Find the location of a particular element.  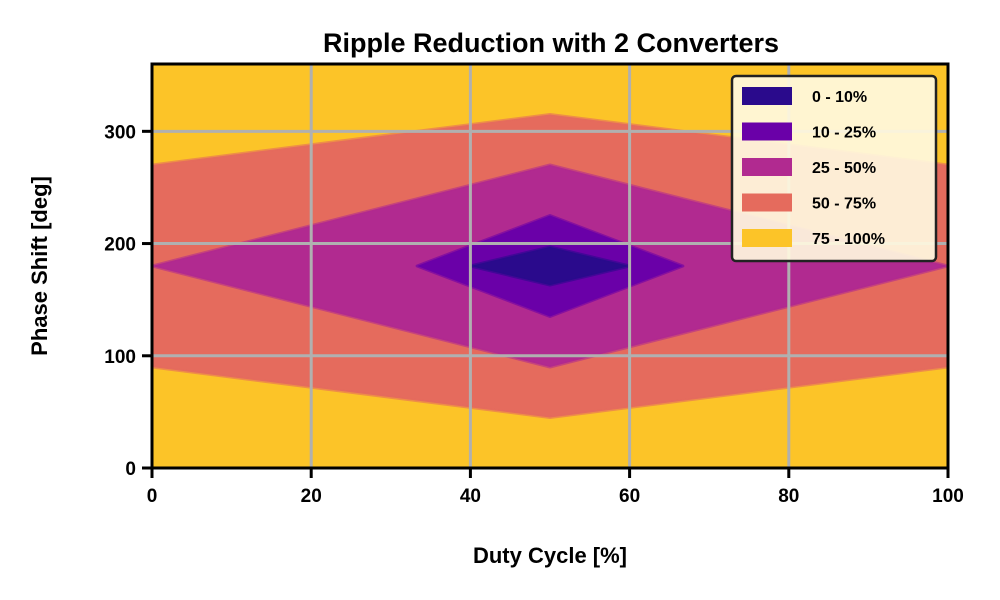

legend-label-2: 25 - 50% is located at coordinates (844, 168).